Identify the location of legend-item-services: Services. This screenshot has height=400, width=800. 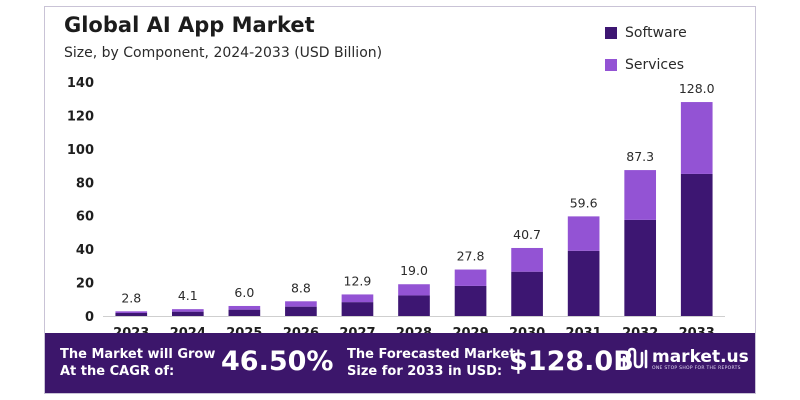
(646, 65).